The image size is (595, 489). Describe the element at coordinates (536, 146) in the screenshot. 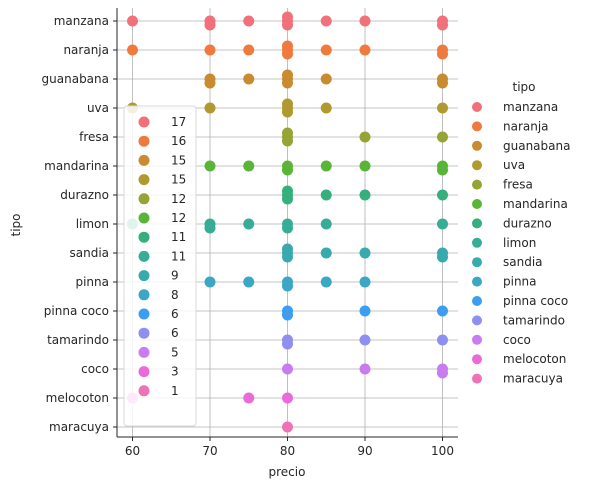

I see `legend-label: guanabana` at that location.